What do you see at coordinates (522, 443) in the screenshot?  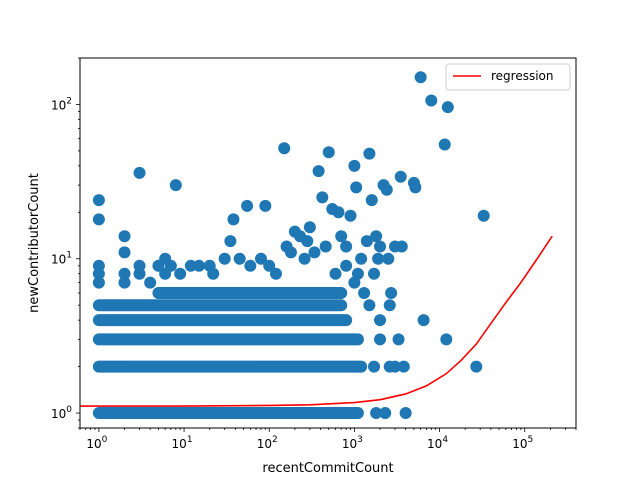 I see `x-tick-label-5: 10⁵` at bounding box center [522, 443].